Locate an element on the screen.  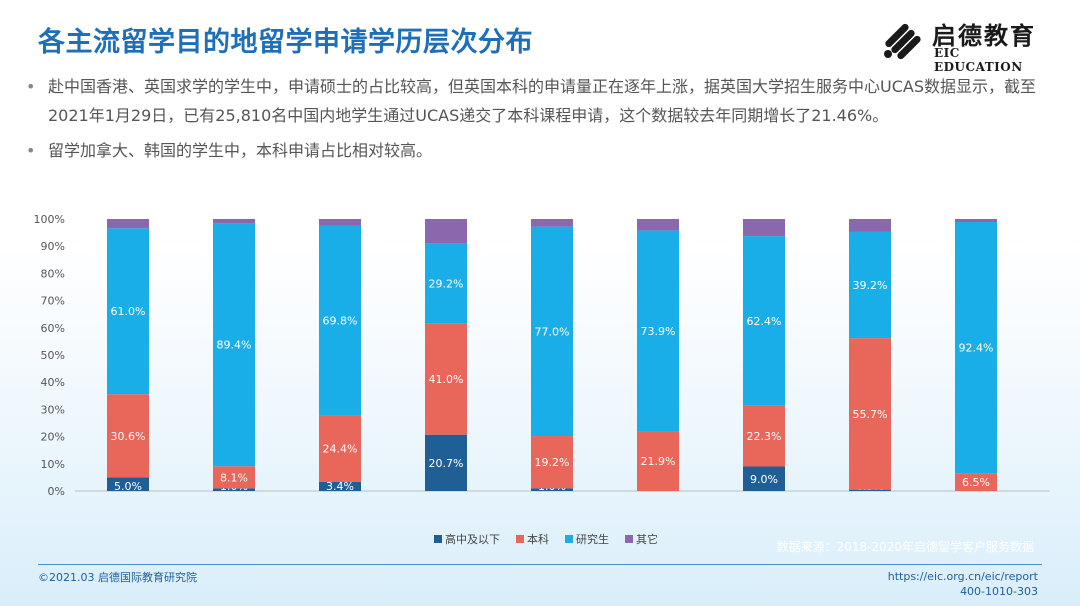
legend-item: 高中及以下 is located at coordinates (467, 539).